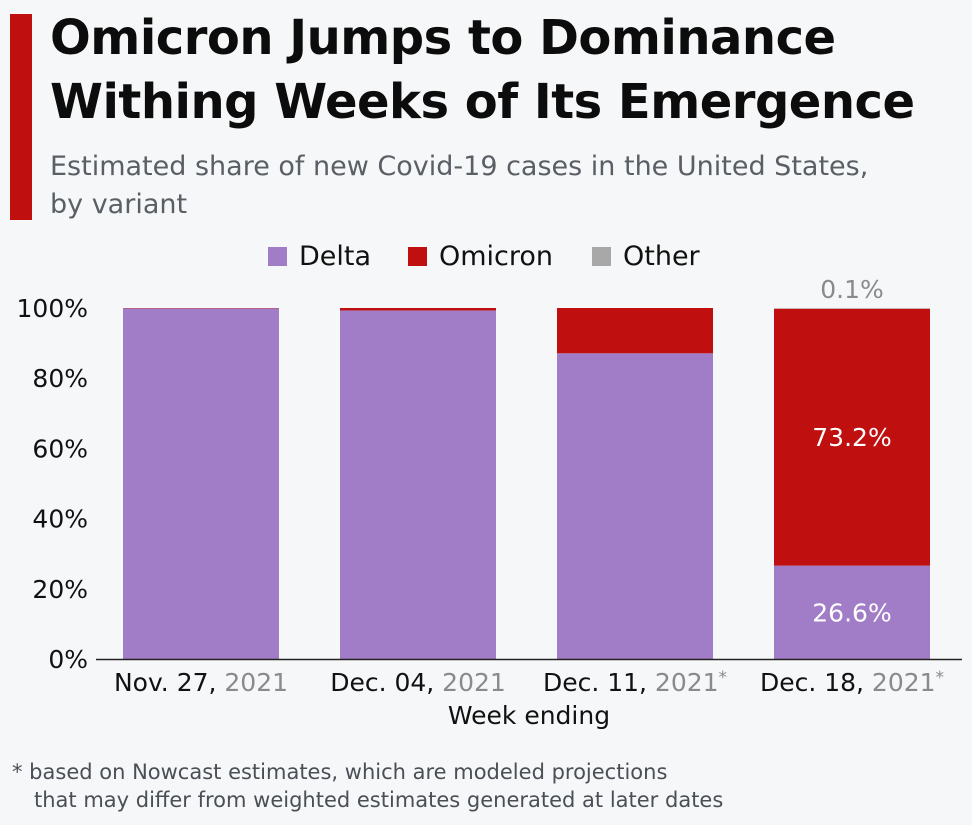  I want to click on x-axis-title: Week ending, so click(529, 715).